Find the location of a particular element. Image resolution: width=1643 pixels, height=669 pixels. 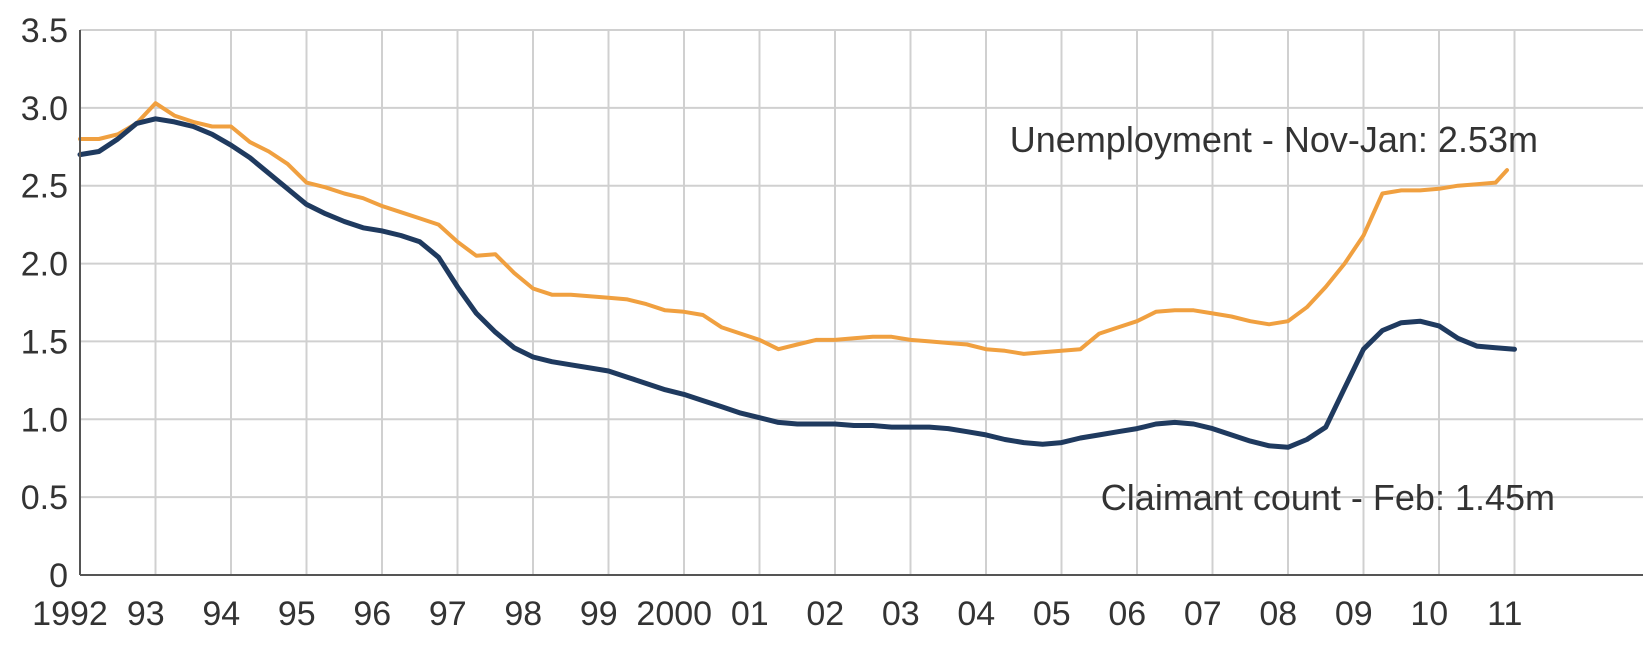

y-tick-label: 0.5 is located at coordinates (44, 498).